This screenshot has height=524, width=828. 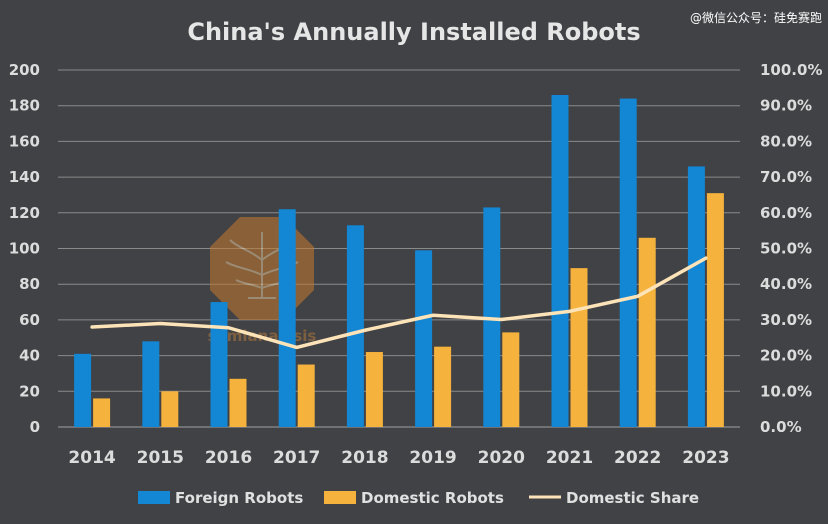 What do you see at coordinates (35, 427) in the screenshot?
I see `y-tick-label: 0` at bounding box center [35, 427].